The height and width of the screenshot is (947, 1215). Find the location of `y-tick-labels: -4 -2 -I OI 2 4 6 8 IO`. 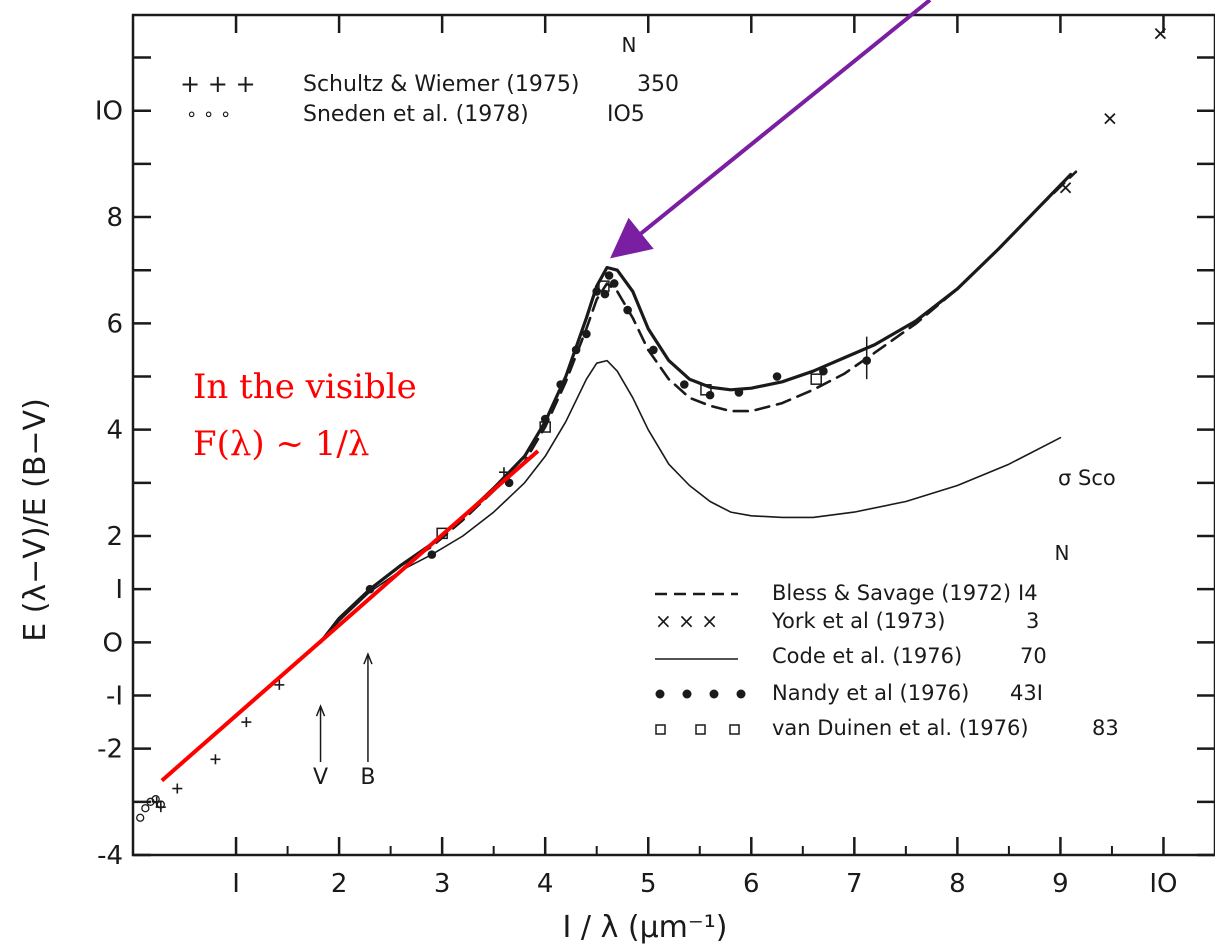

y-tick-labels: -4 -2 -I OI 2 4 6 8 IO is located at coordinates (109, 484).